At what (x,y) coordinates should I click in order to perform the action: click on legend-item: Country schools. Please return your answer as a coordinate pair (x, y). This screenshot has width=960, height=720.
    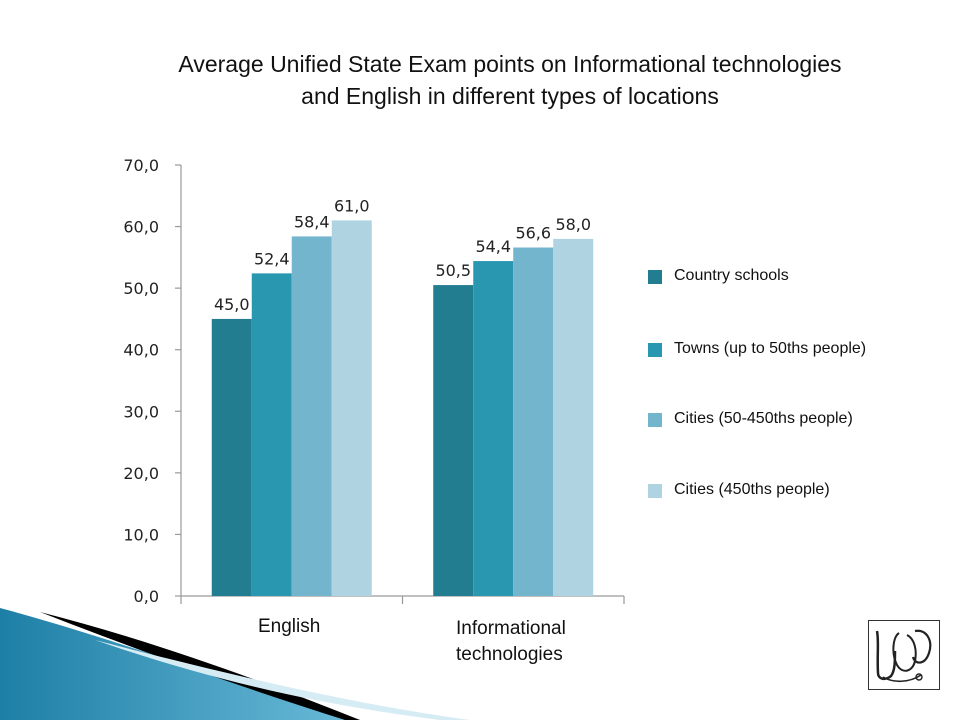
    Looking at the image, I should click on (801, 276).